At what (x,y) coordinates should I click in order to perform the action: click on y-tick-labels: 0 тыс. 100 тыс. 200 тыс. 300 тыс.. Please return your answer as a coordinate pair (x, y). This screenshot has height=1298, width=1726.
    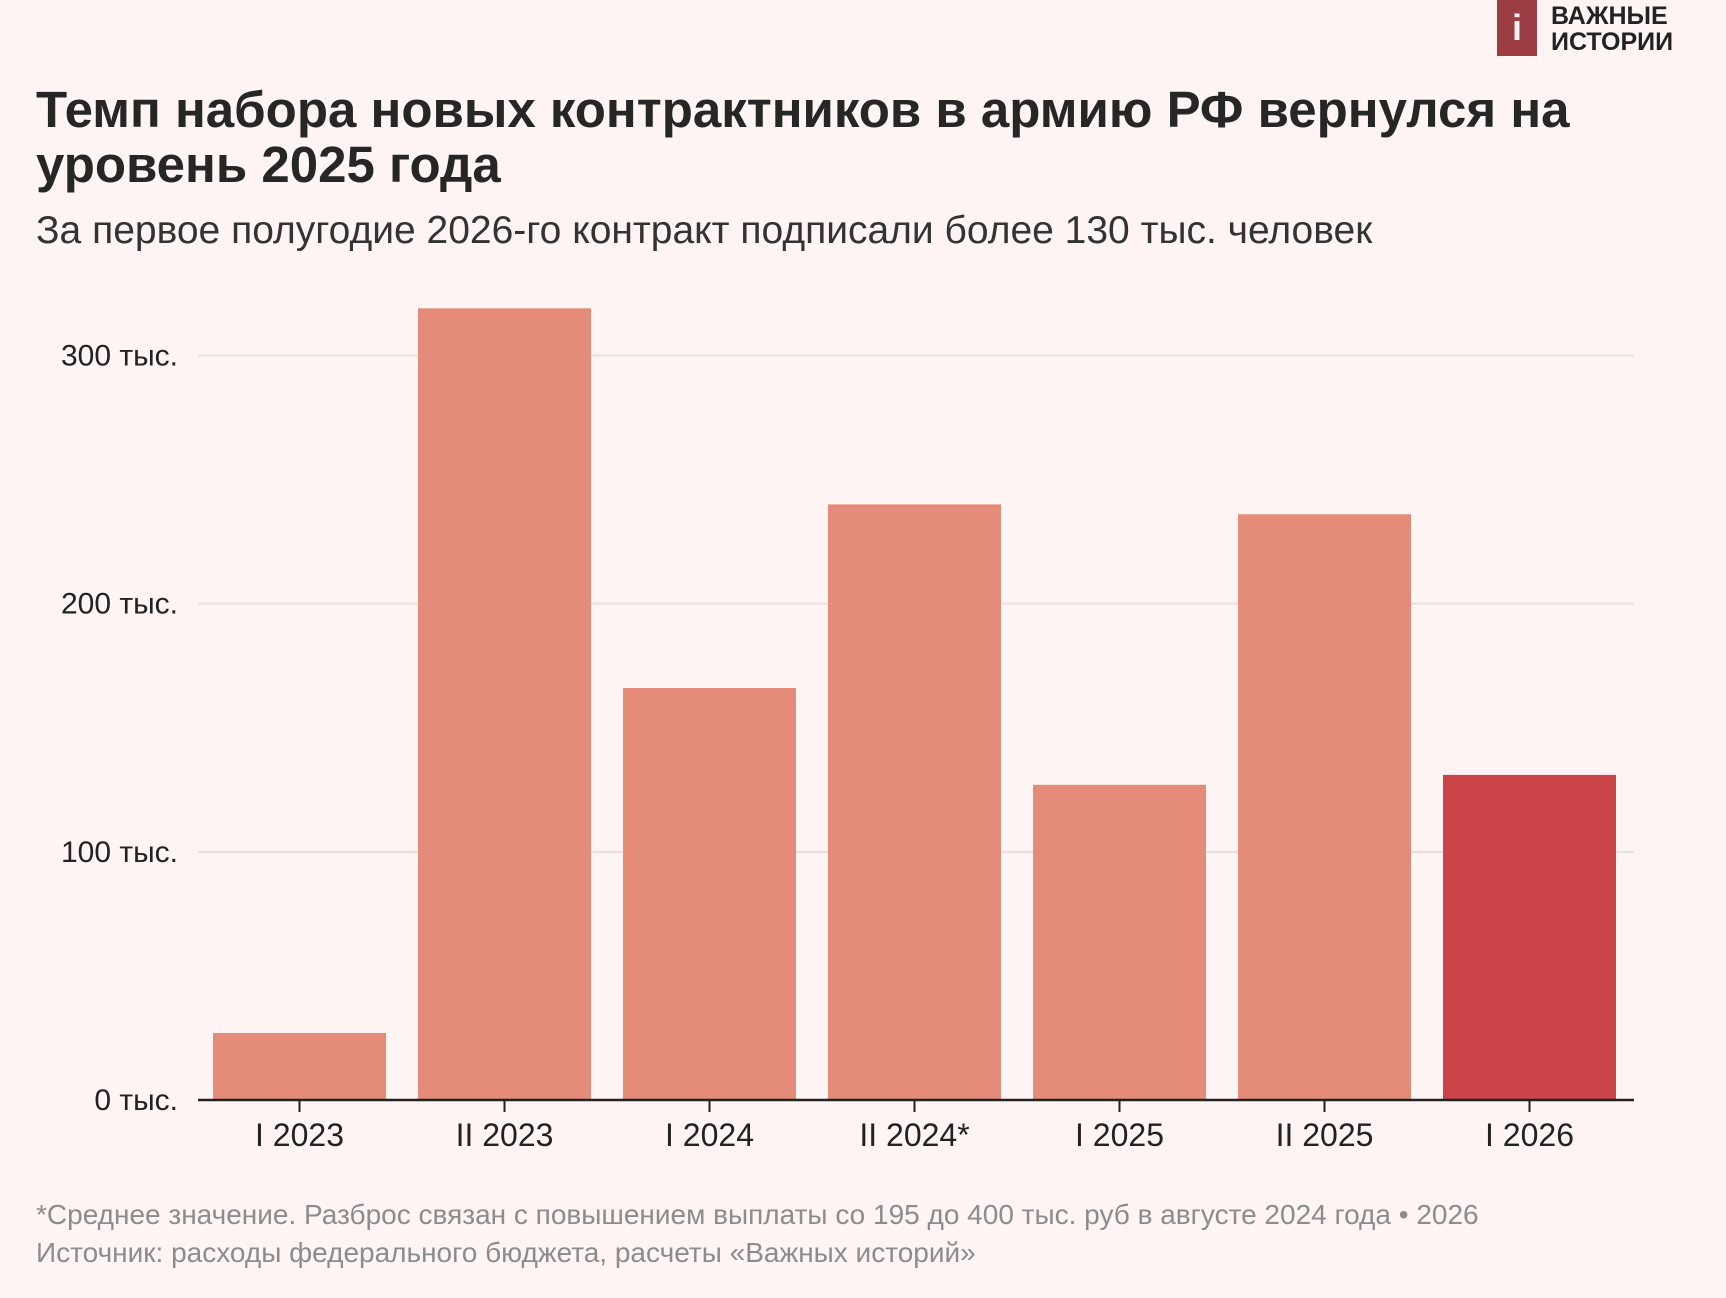
    Looking at the image, I should click on (119, 728).